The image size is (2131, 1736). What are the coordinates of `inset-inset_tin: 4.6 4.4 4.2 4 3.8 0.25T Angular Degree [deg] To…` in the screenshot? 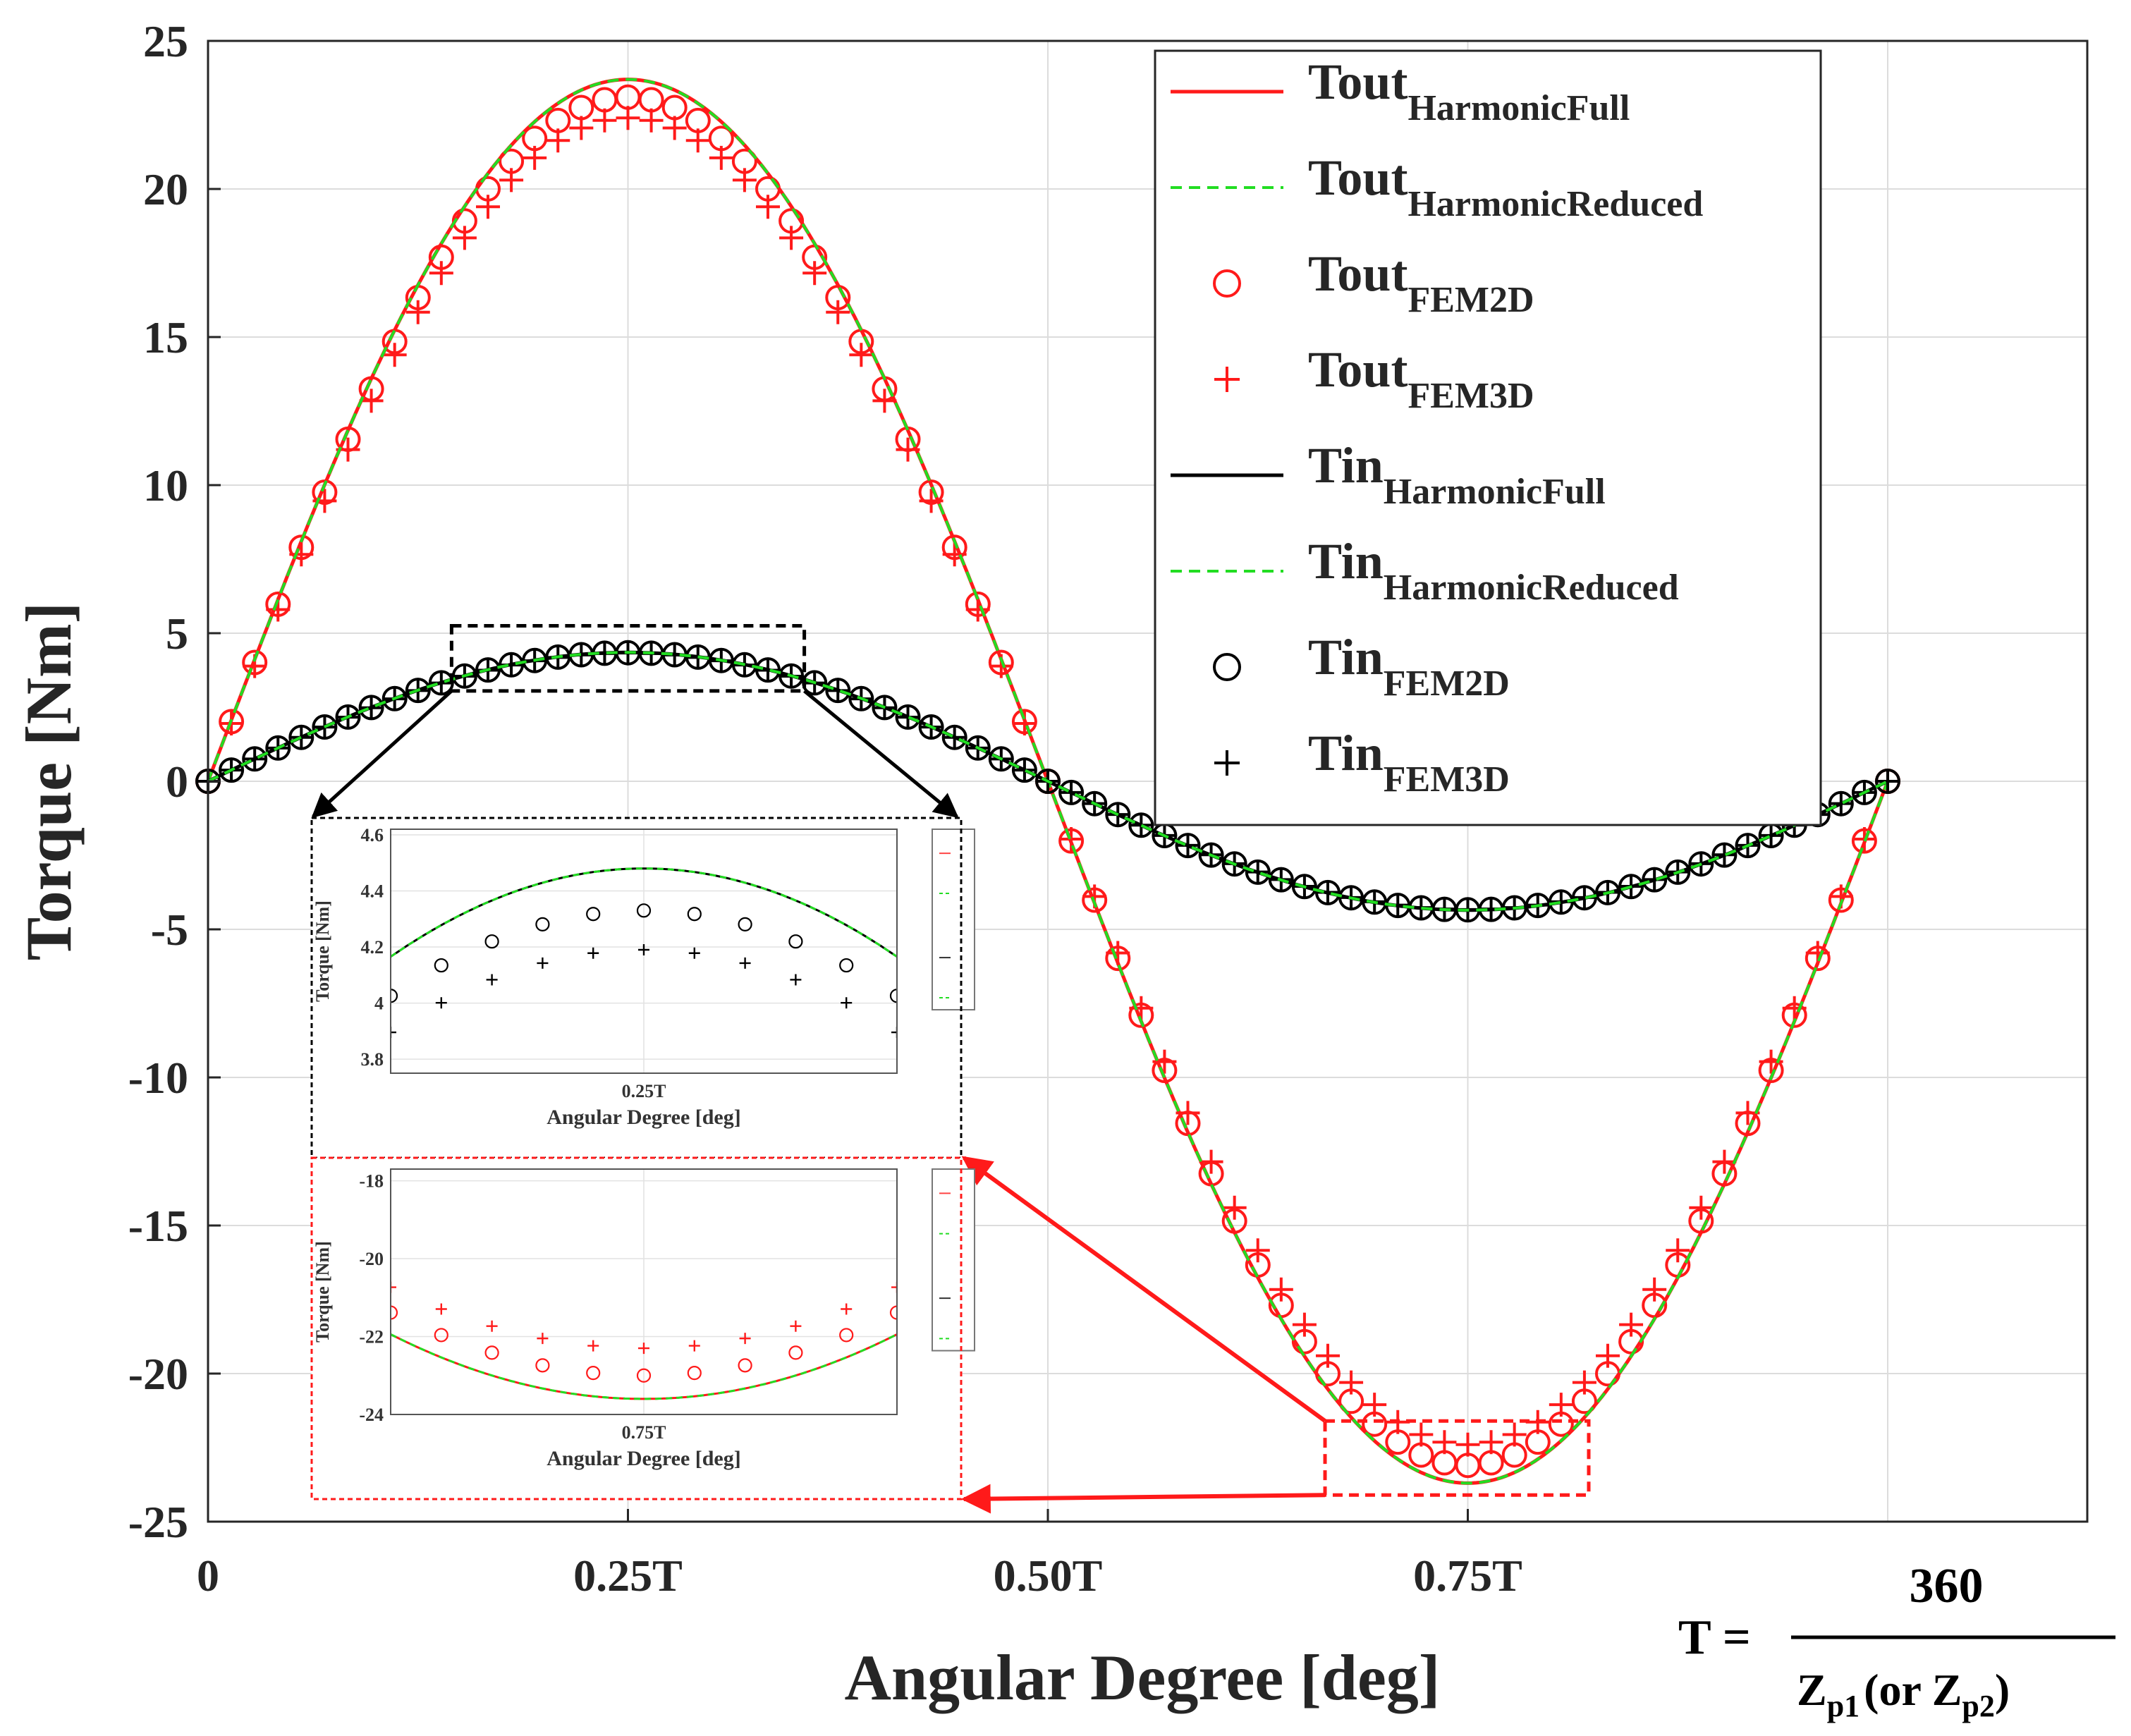 It's located at (642, 988).